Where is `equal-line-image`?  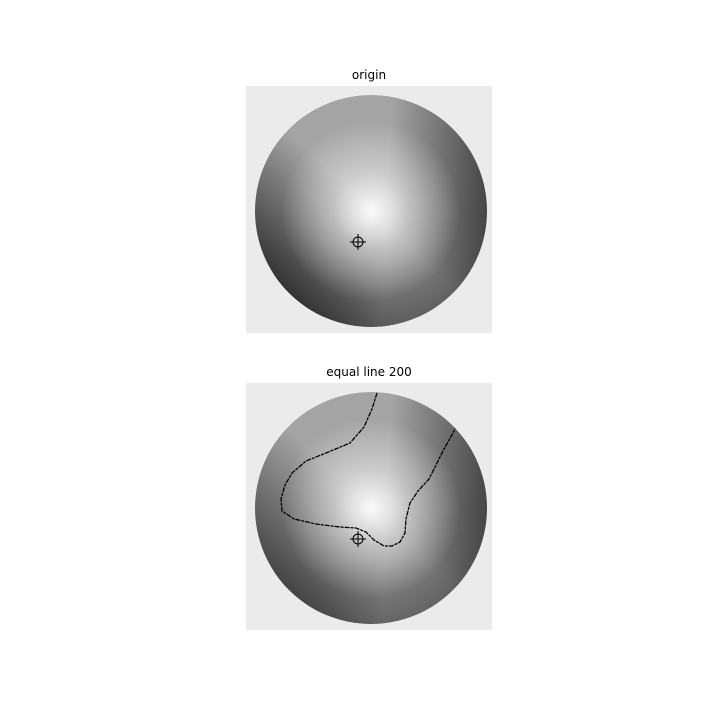 equal-line-image is located at coordinates (369, 506).